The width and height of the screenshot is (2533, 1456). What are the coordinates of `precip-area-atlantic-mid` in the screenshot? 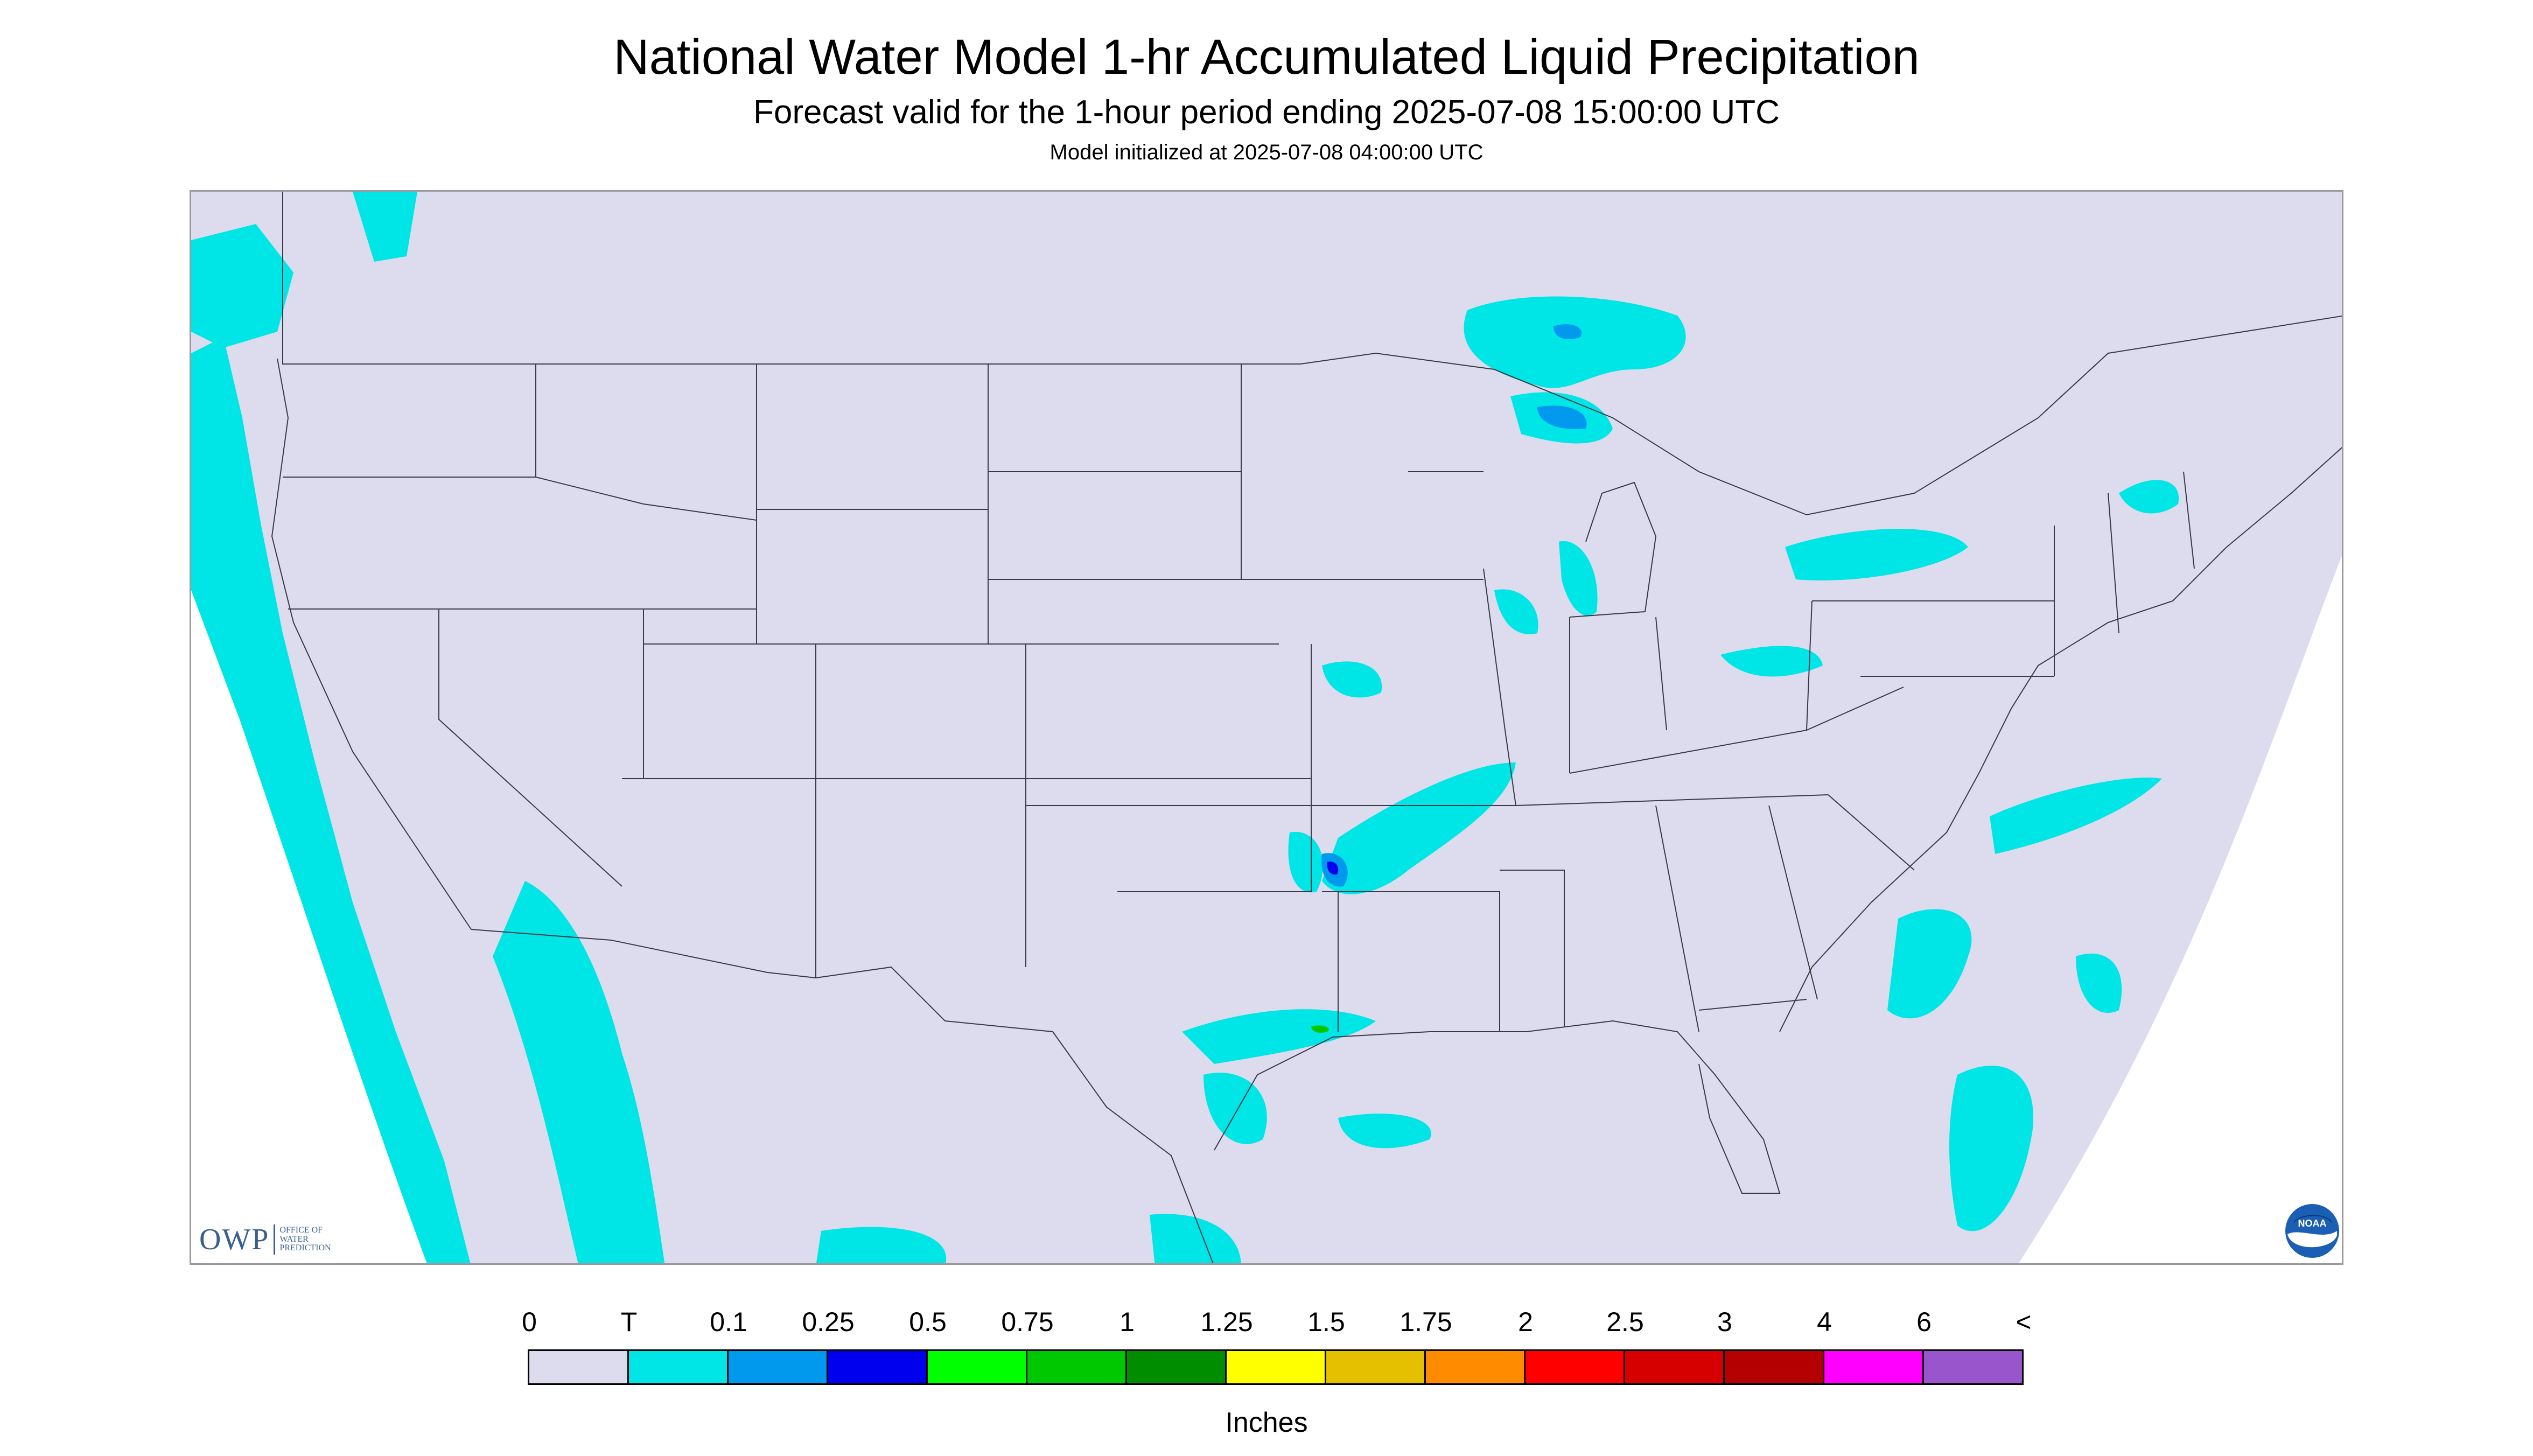 It's located at (2099, 983).